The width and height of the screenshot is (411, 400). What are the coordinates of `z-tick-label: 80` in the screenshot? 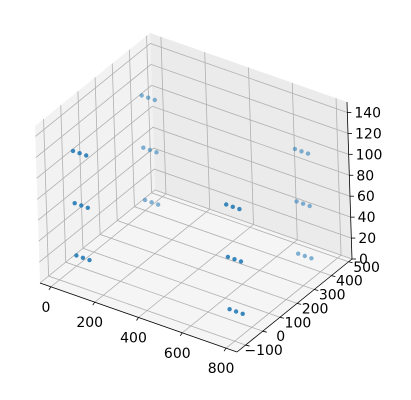 It's located at (365, 176).